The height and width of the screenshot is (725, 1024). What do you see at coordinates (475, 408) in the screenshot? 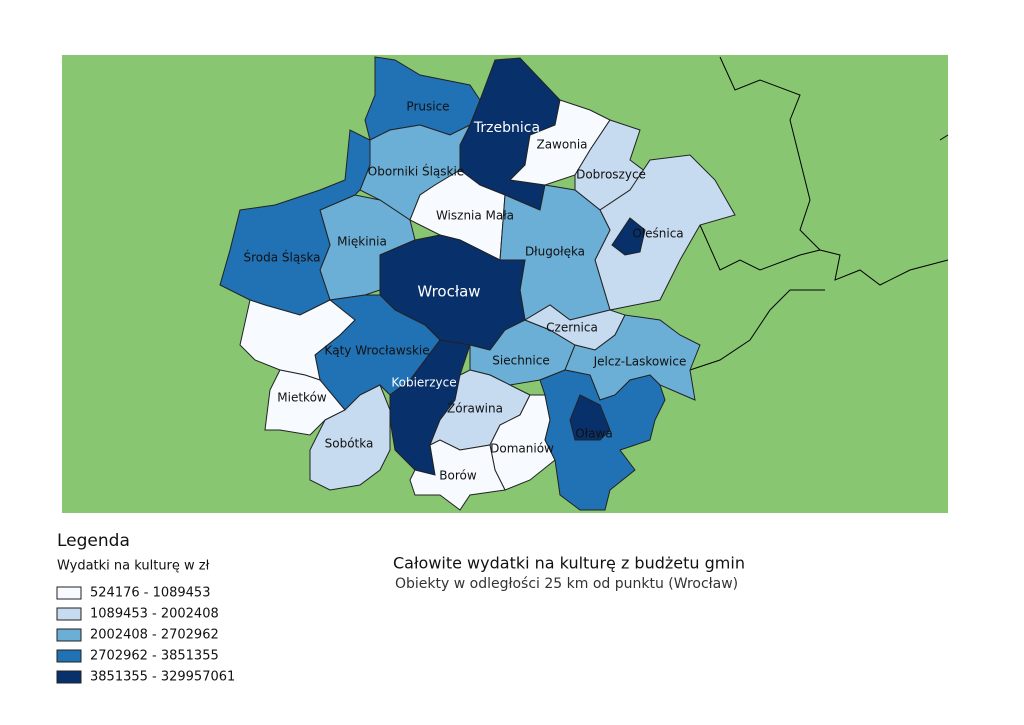
I see `region-label: Żórawina` at bounding box center [475, 408].